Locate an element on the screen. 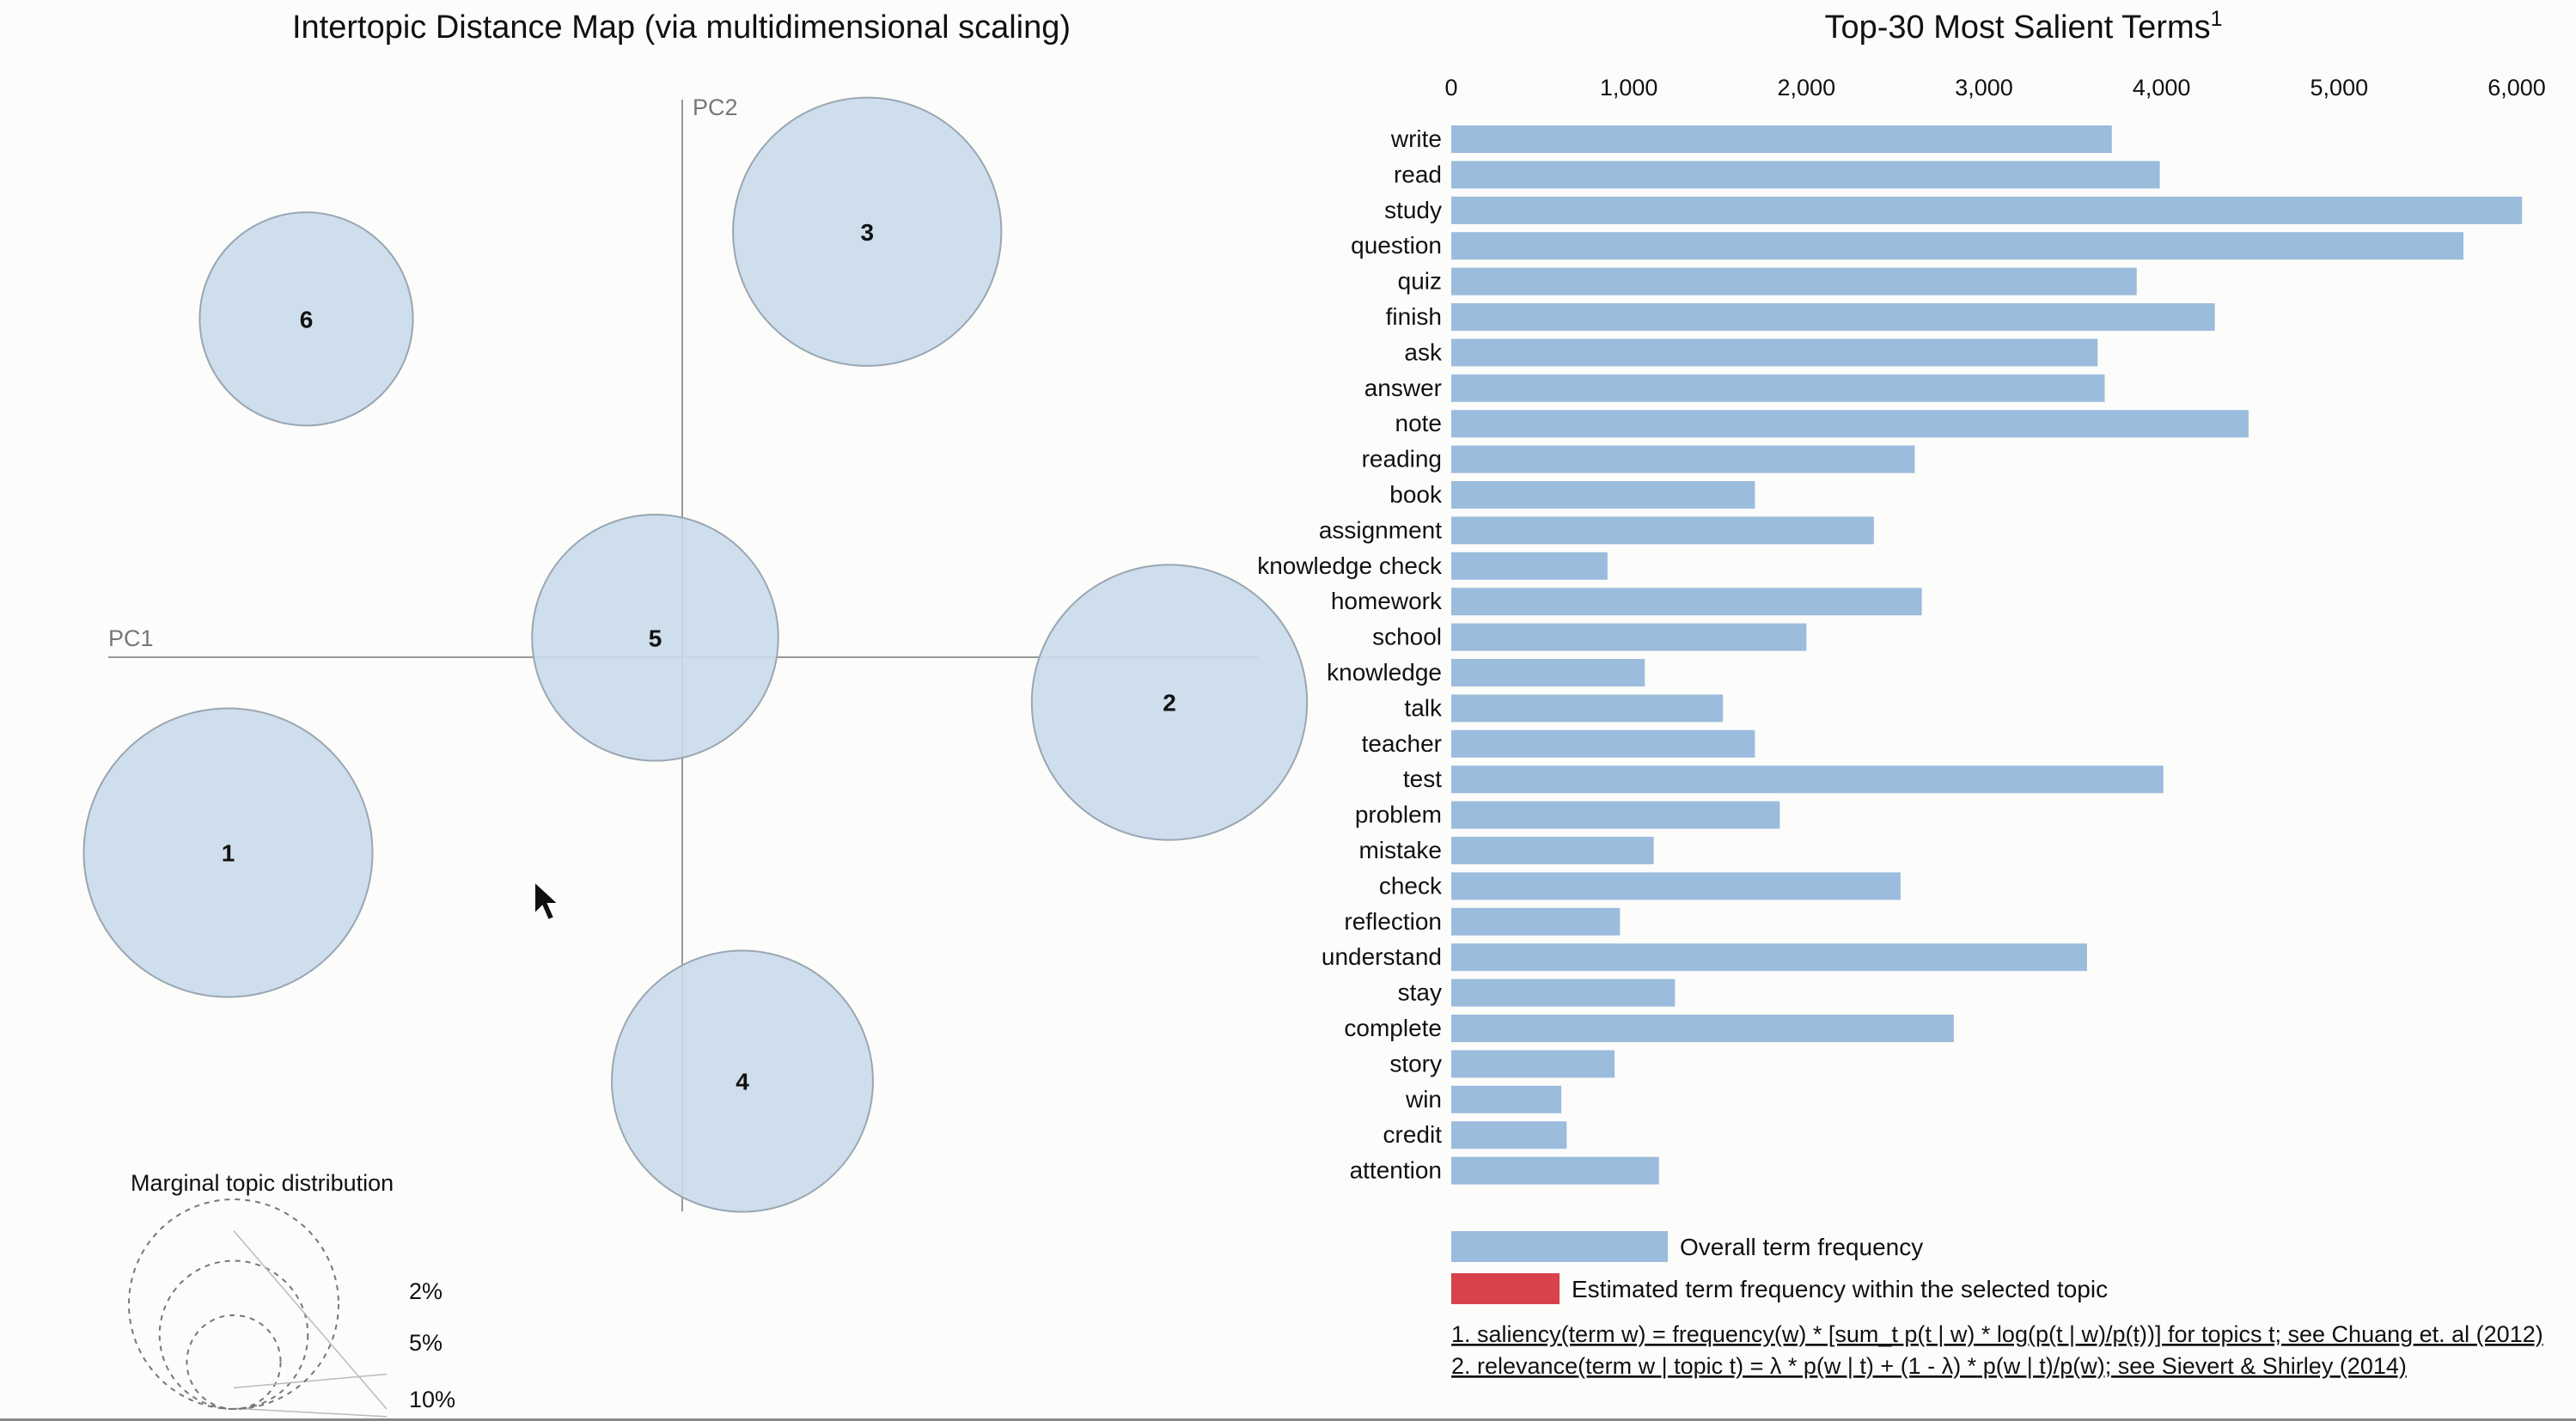 This screenshot has width=2576, height=1421. term-label: study is located at coordinates (1413, 210).